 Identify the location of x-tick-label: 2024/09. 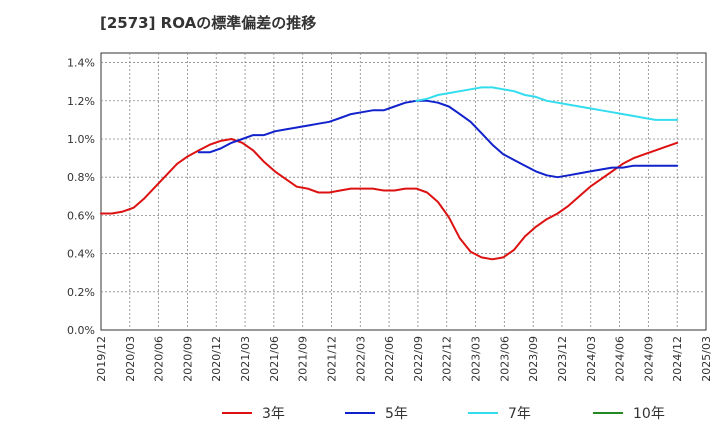
(648, 359).